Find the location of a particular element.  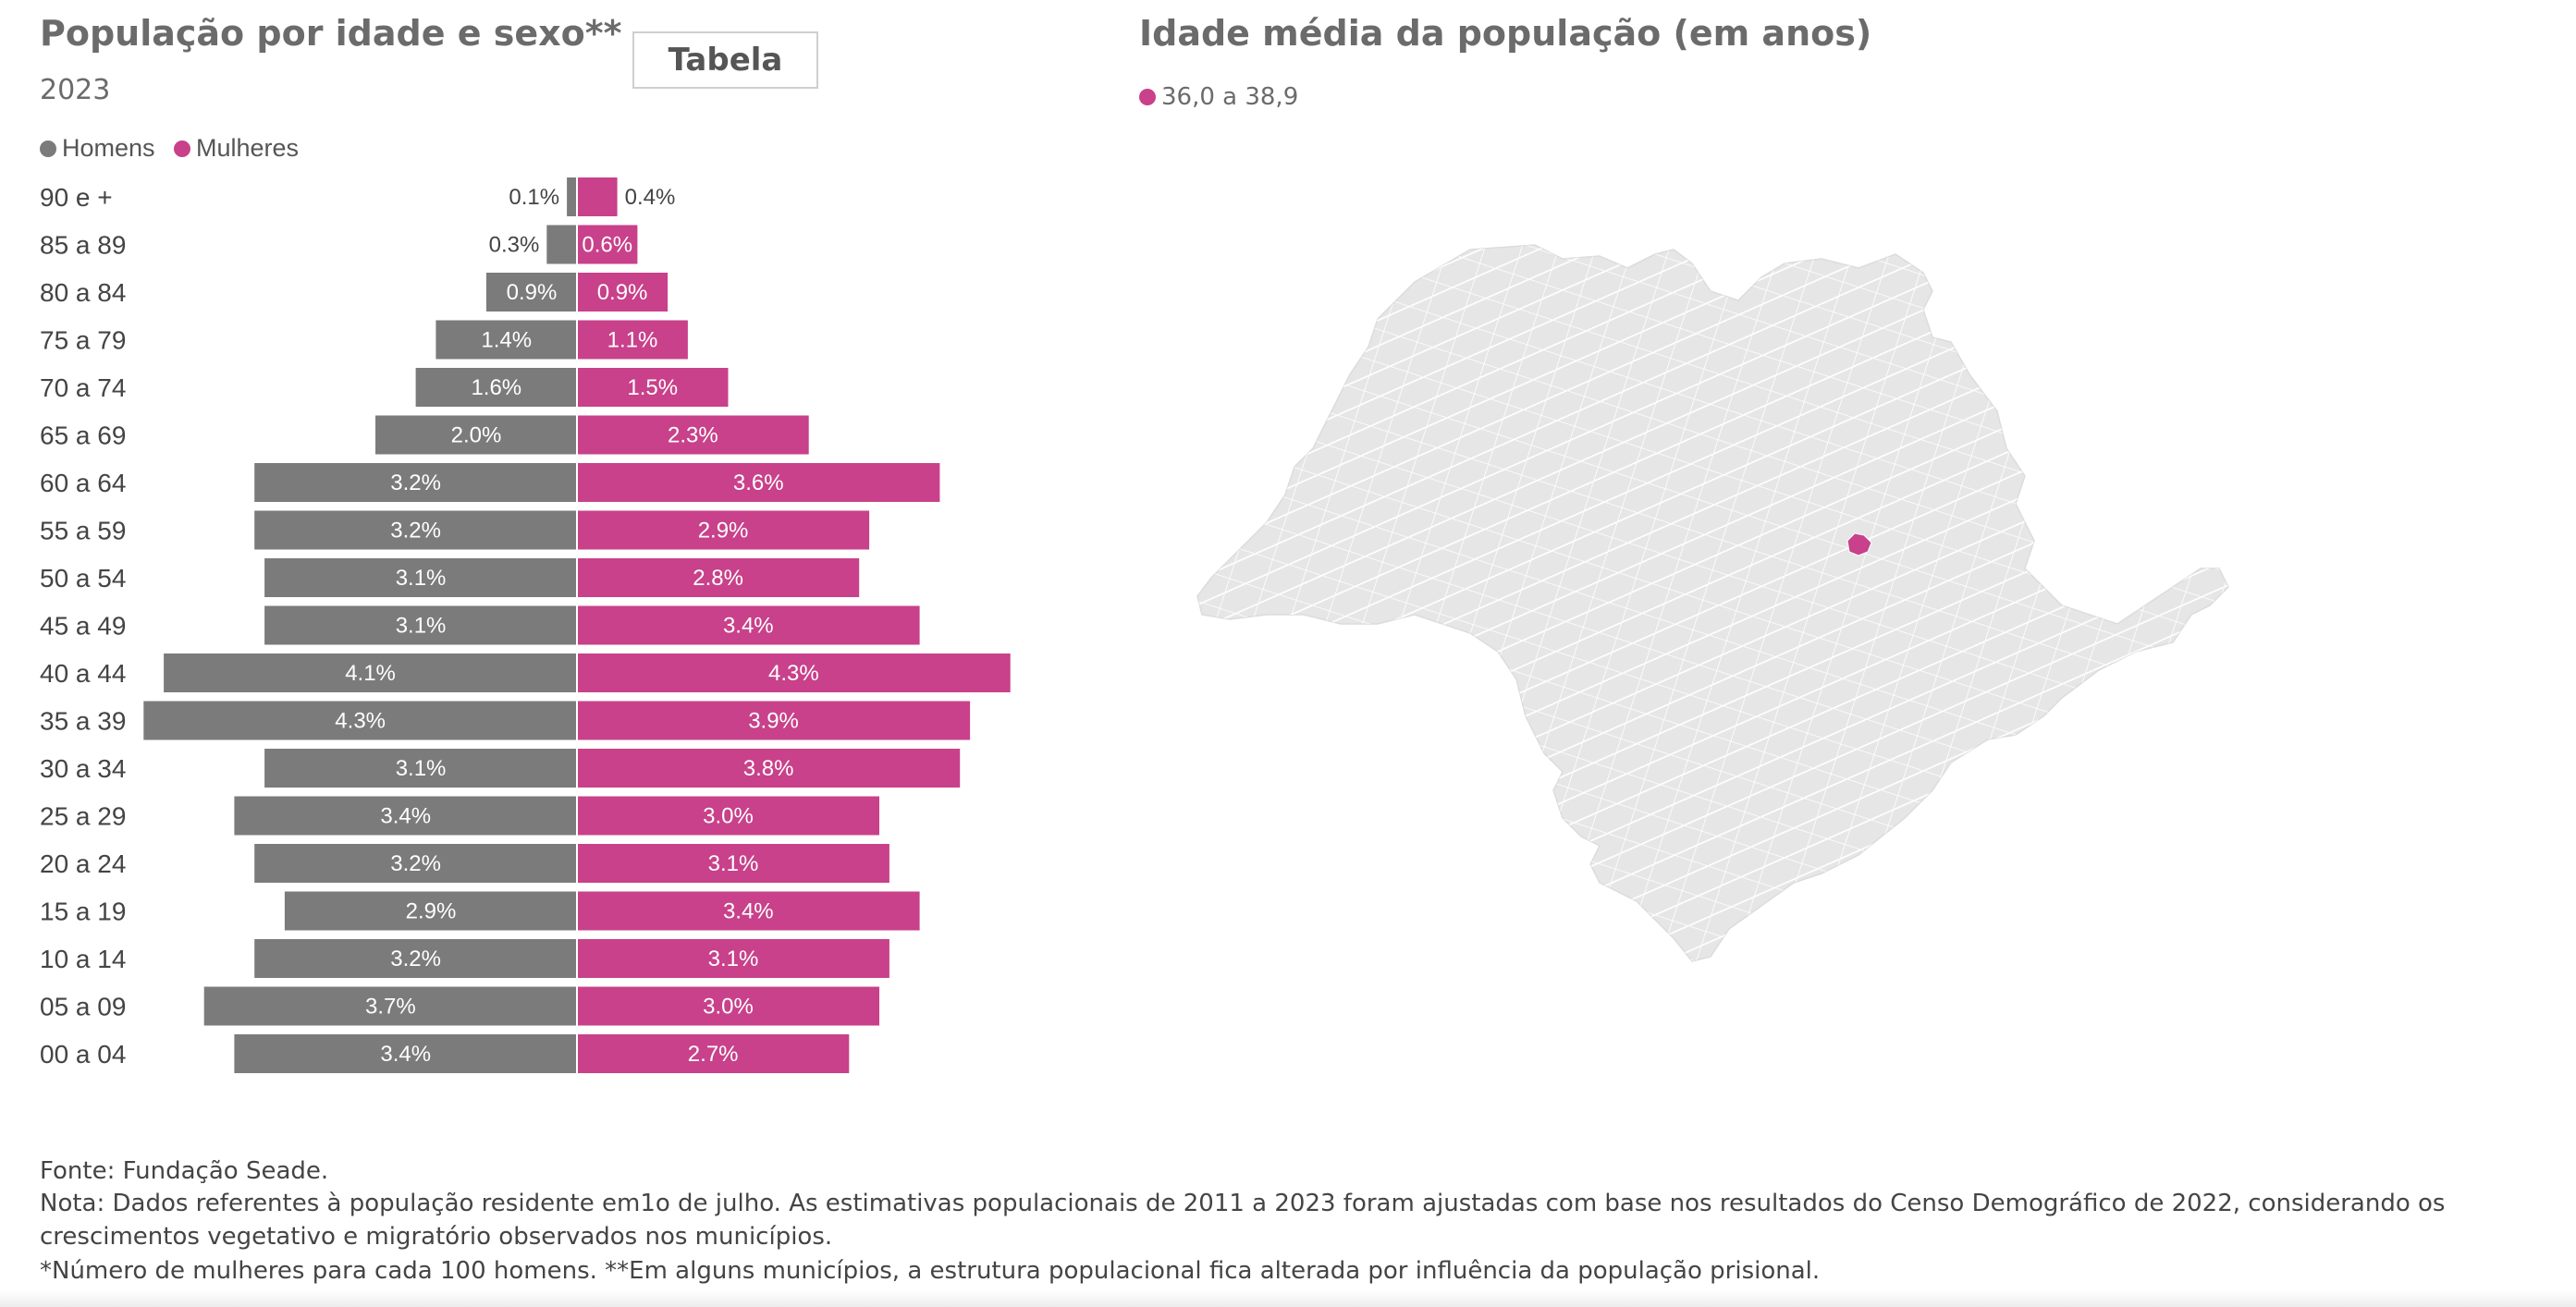

women-value-label: 2.8% is located at coordinates (718, 578).